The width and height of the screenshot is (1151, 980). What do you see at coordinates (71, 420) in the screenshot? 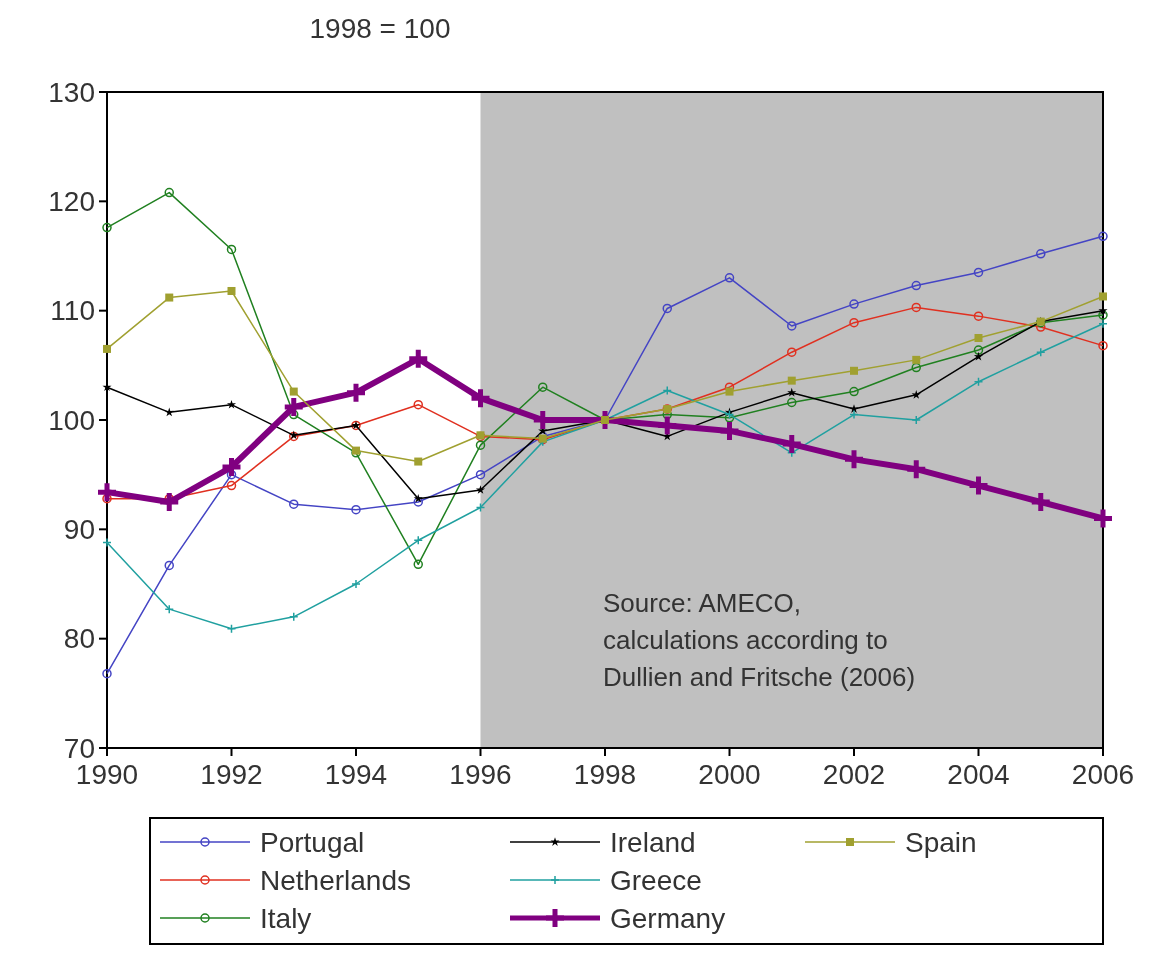
I see `y-tick-label: 100` at bounding box center [71, 420].